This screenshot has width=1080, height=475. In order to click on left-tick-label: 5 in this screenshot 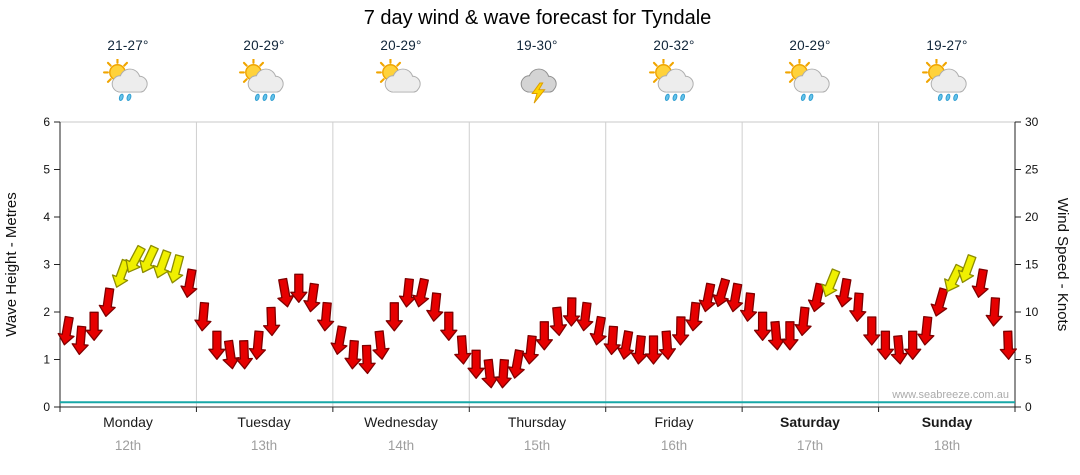, I will do `click(46, 170)`.